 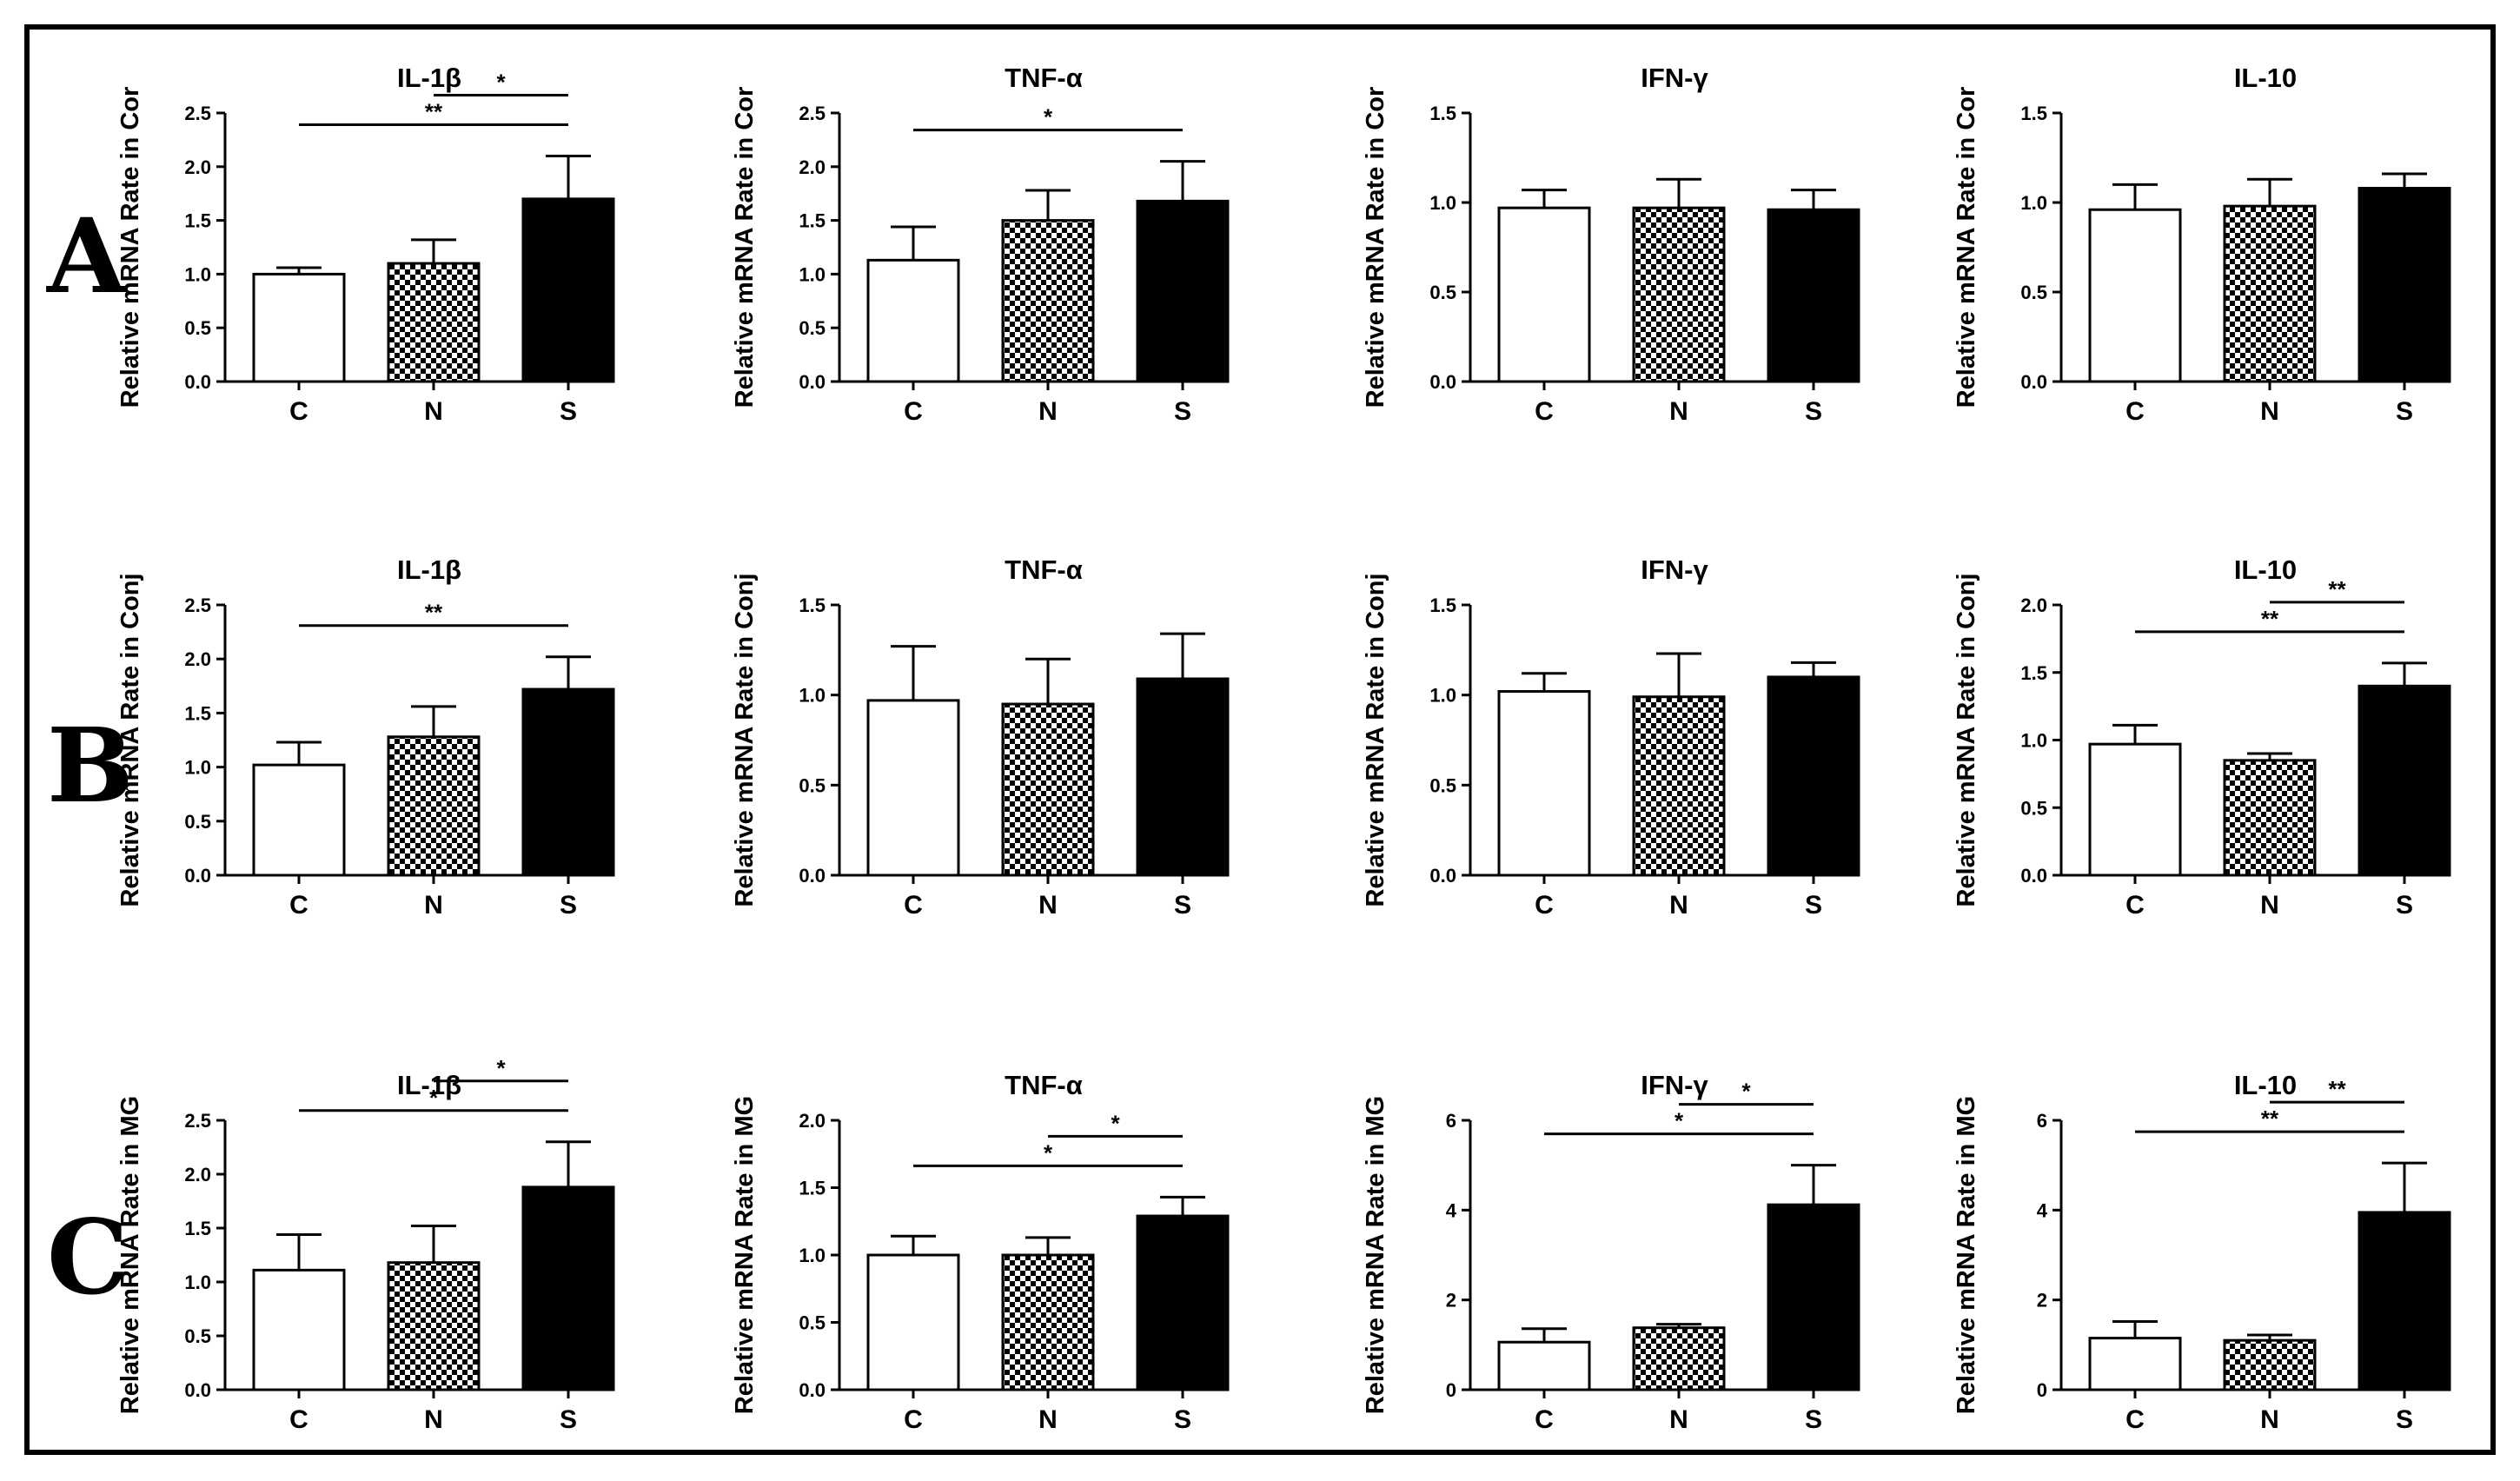 What do you see at coordinates (1679, 294) in the screenshot?
I see `chart-3-bar-N` at bounding box center [1679, 294].